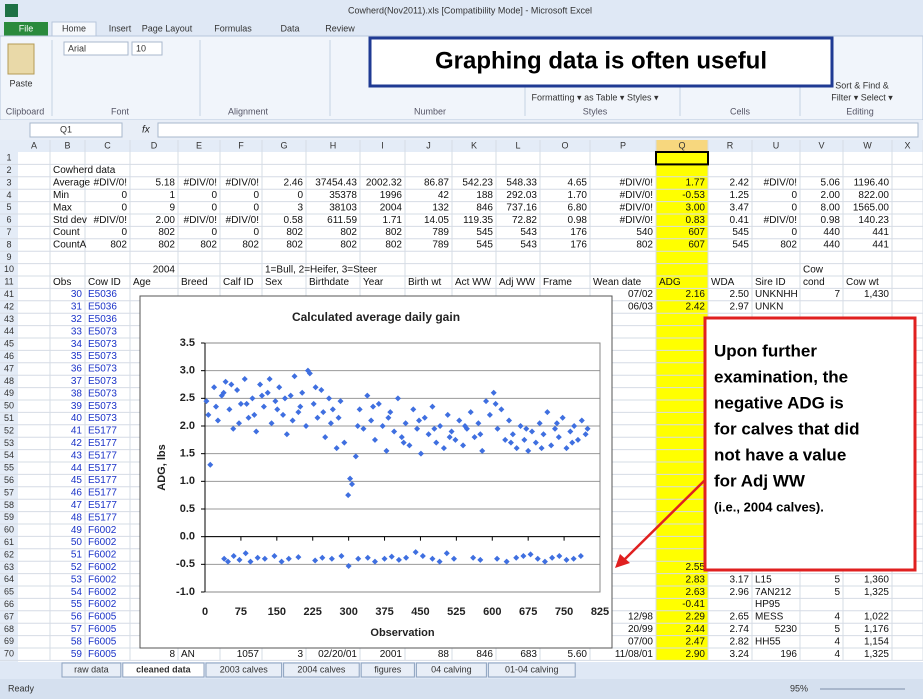 This screenshot has width=923, height=699. Describe the element at coordinates (77, 48) in the screenshot. I see `font-name: Arial` at that location.